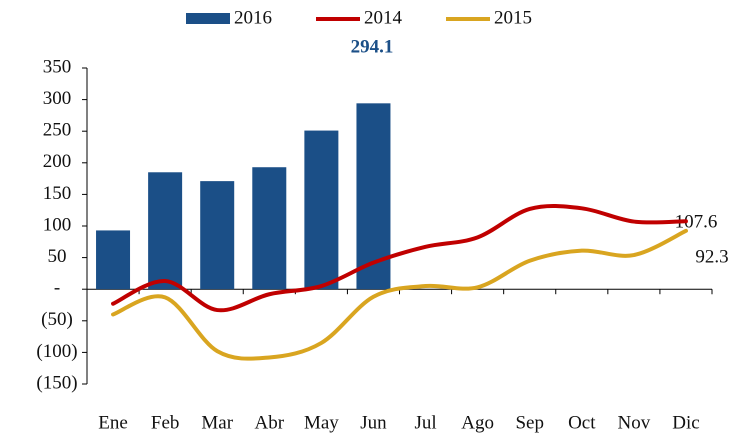 The width and height of the screenshot is (738, 445). What do you see at coordinates (165, 422) in the screenshot?
I see `x-tick-label: Feb` at bounding box center [165, 422].